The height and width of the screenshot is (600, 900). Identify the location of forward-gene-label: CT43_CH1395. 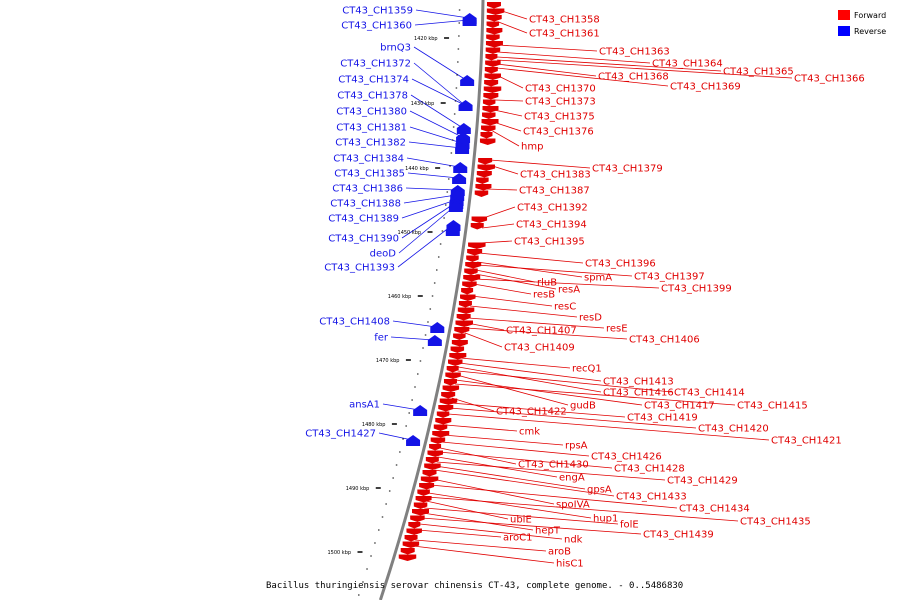
(549, 242).